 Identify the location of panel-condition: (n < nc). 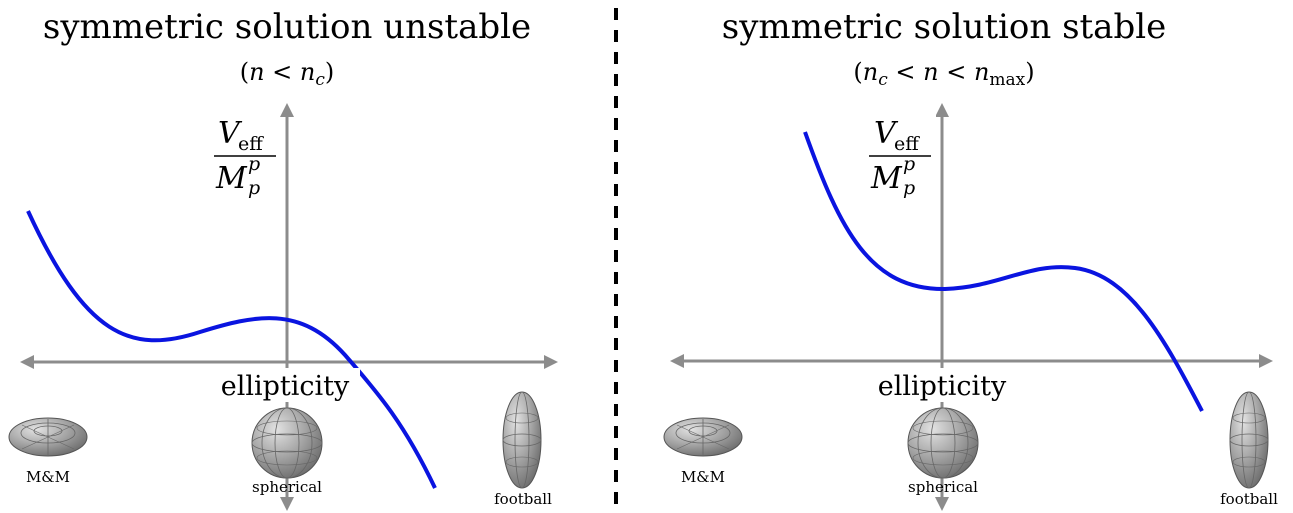
(287, 74).